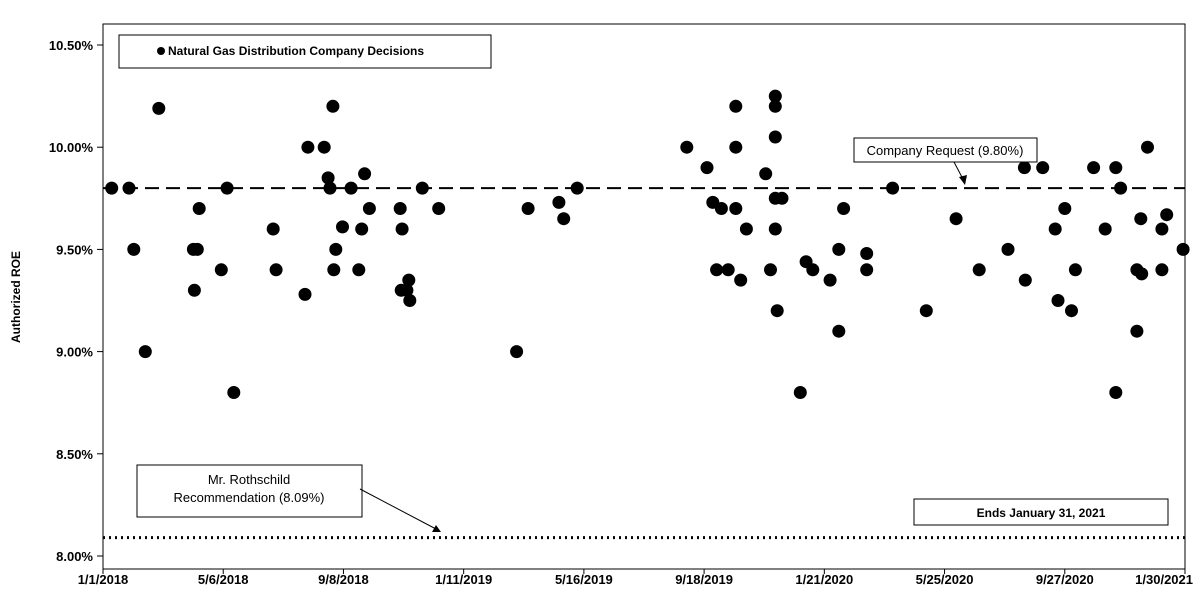  Describe the element at coordinates (945, 150) in the screenshot. I see `company-request-label: Company Request (9.80%)` at that location.